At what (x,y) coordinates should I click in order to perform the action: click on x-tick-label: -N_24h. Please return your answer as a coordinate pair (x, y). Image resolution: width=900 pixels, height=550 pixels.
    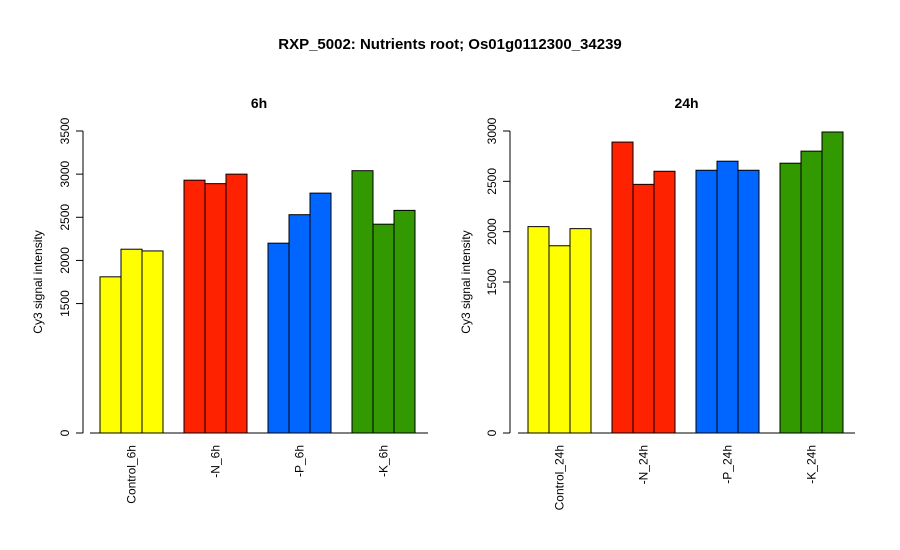
    Looking at the image, I should click on (644, 464).